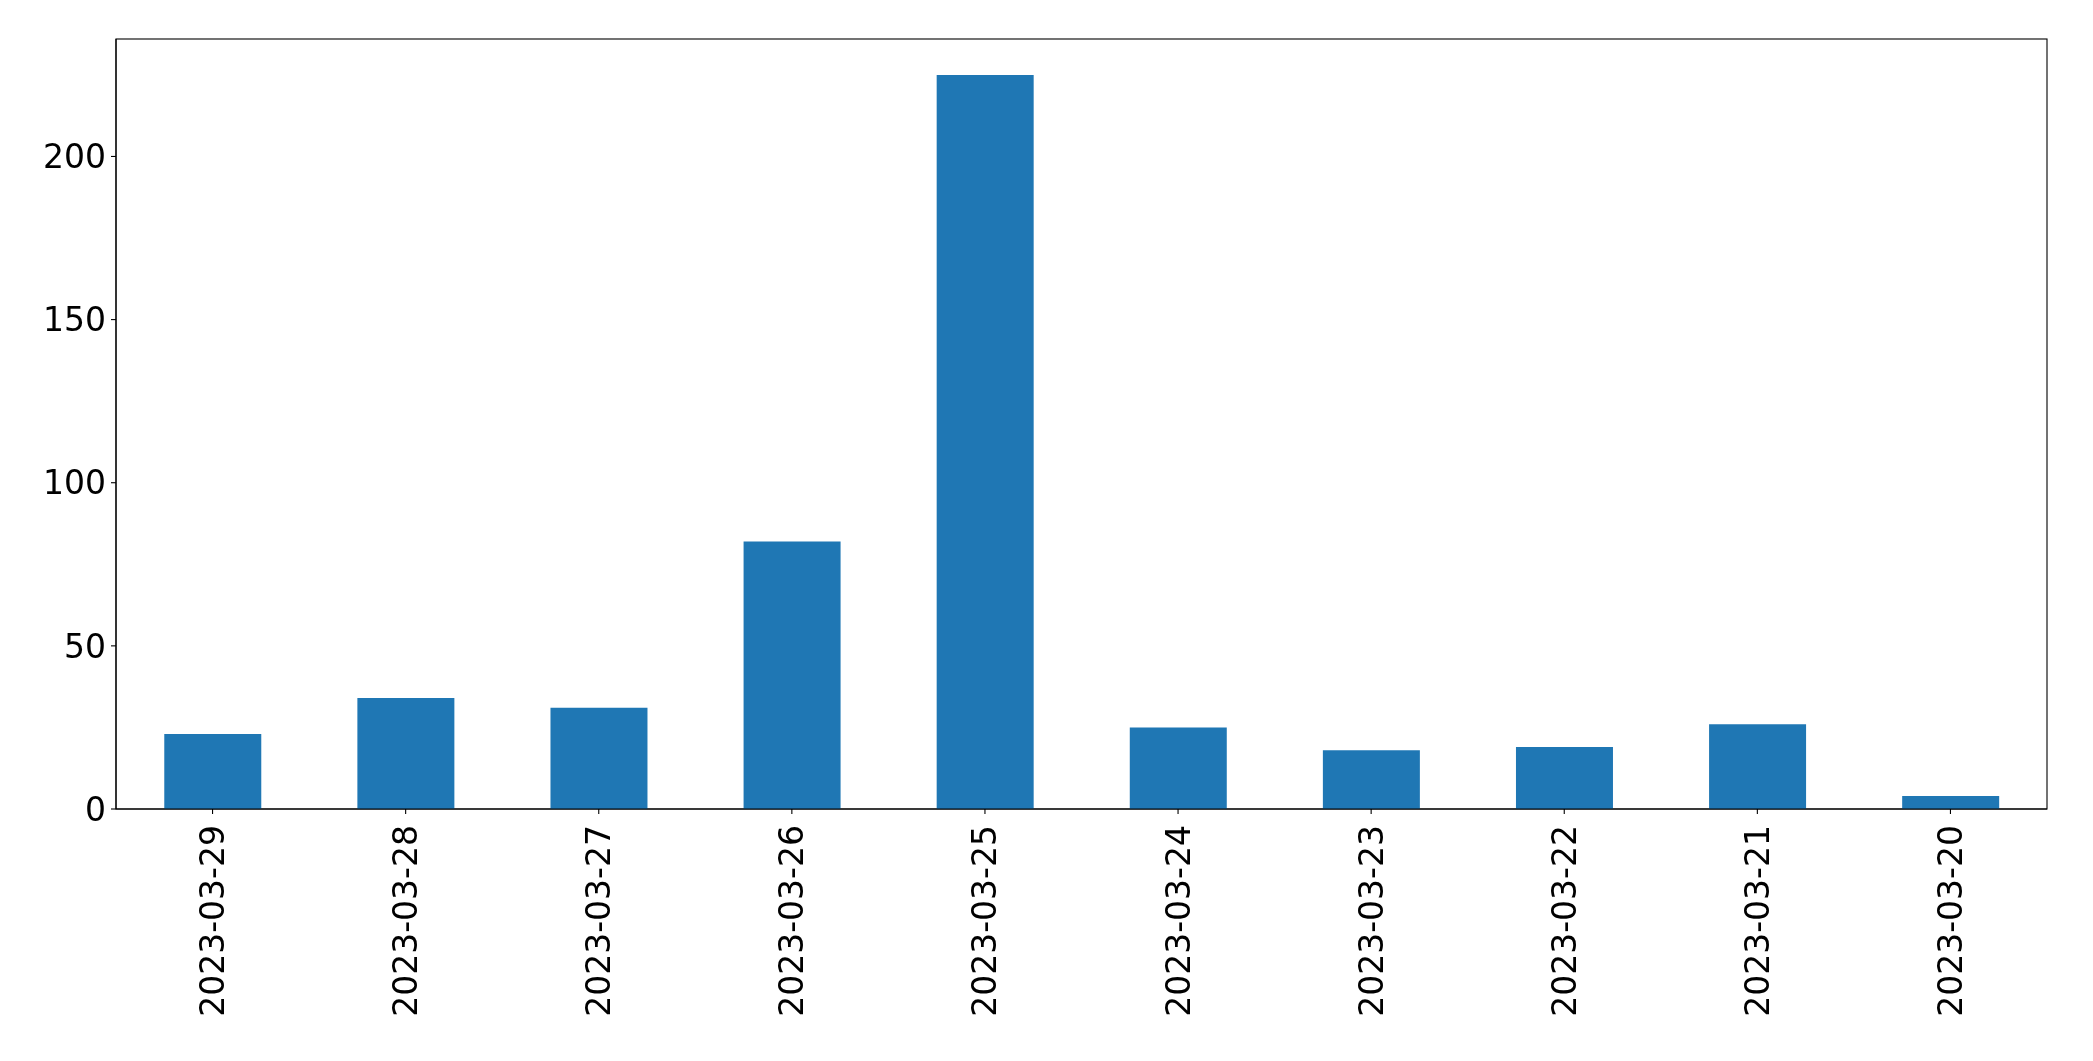  What do you see at coordinates (792, 921) in the screenshot?
I see `x-tick-label: 2023-03-26` at bounding box center [792, 921].